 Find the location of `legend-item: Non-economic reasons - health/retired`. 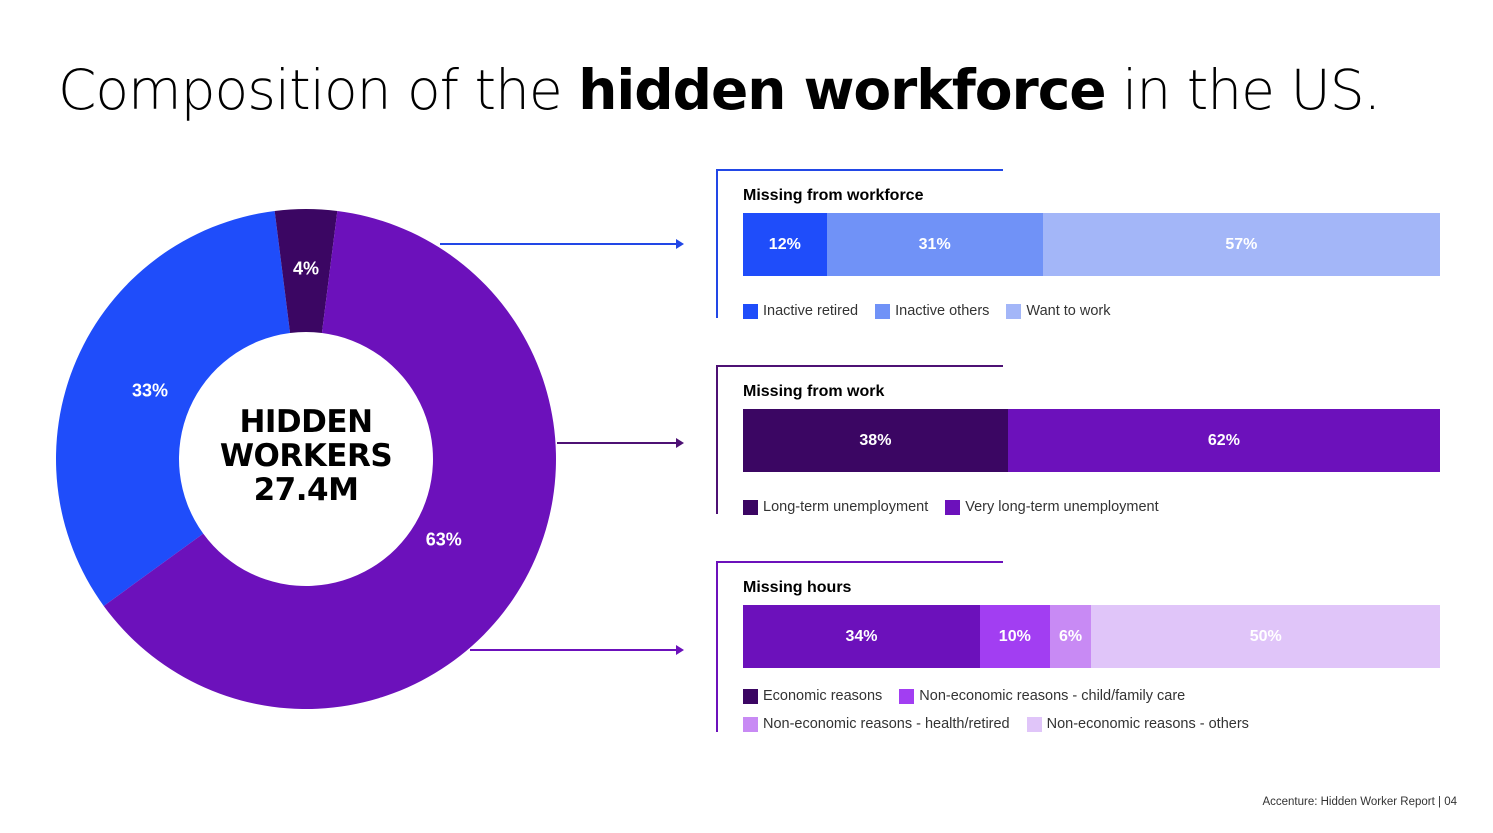

legend-item: Non-economic reasons - health/retired is located at coordinates (876, 724).